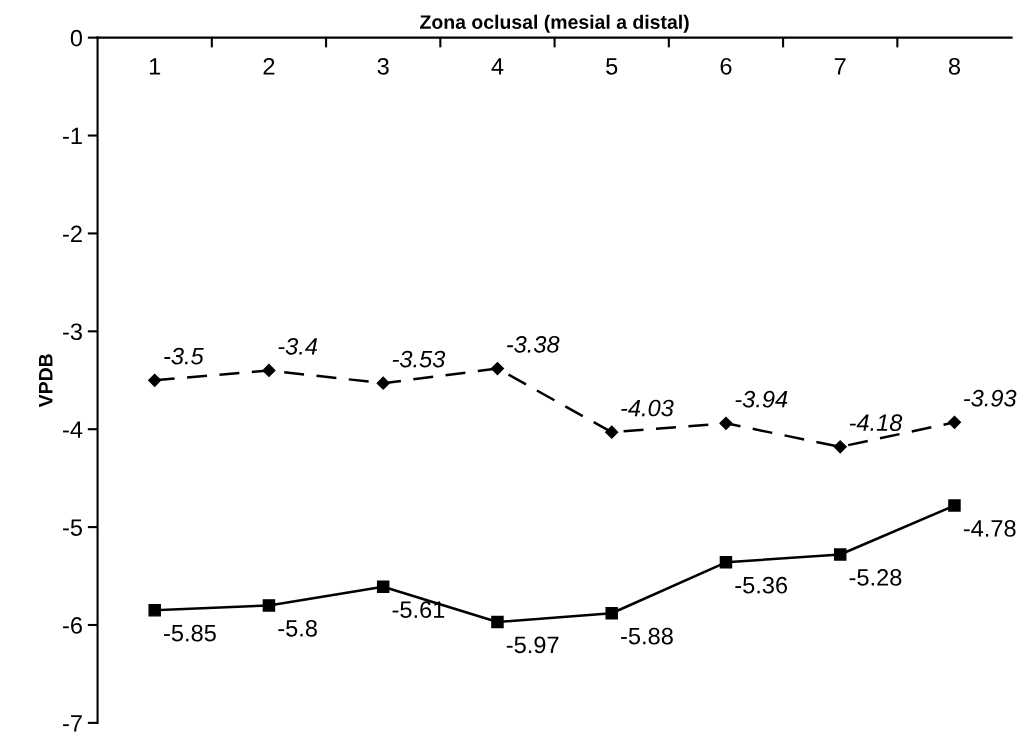 The height and width of the screenshot is (753, 1027). I want to click on data-label: -4.03, so click(647, 408).